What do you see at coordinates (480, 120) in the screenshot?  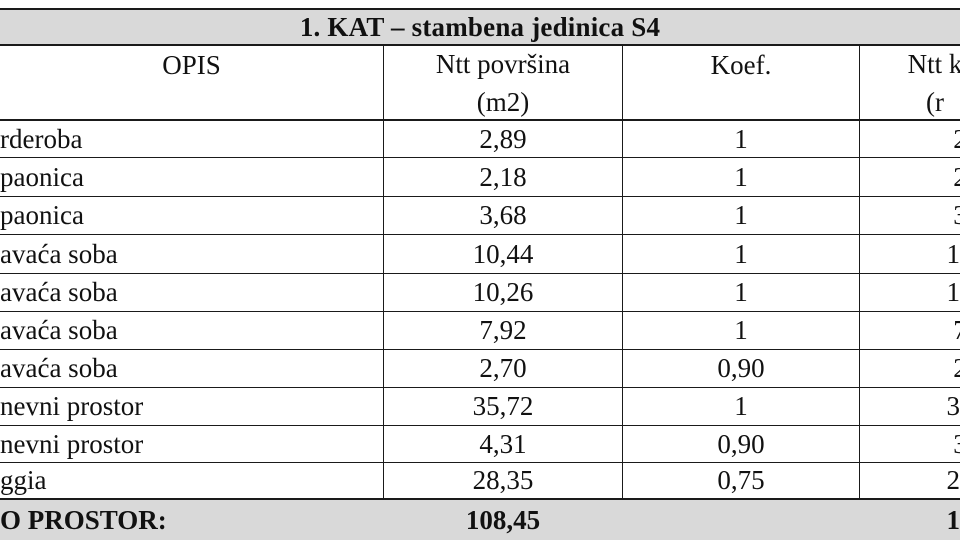 I see `rule-header-bottom` at bounding box center [480, 120].